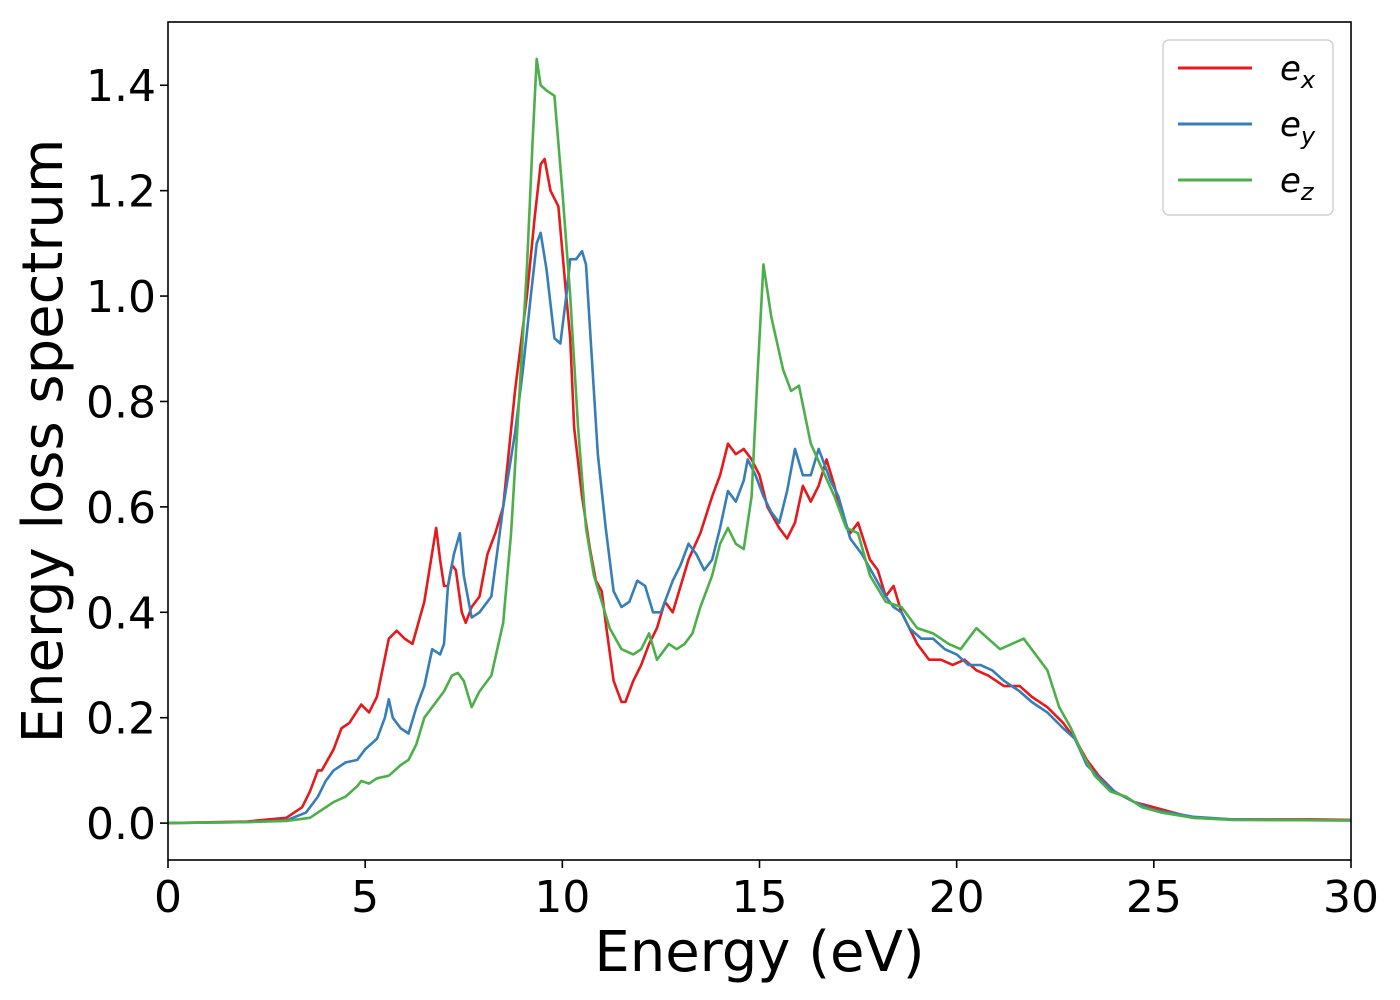 Image resolution: width=1400 pixels, height=1000 pixels. I want to click on legend-label-y: ey, so click(1298, 127).